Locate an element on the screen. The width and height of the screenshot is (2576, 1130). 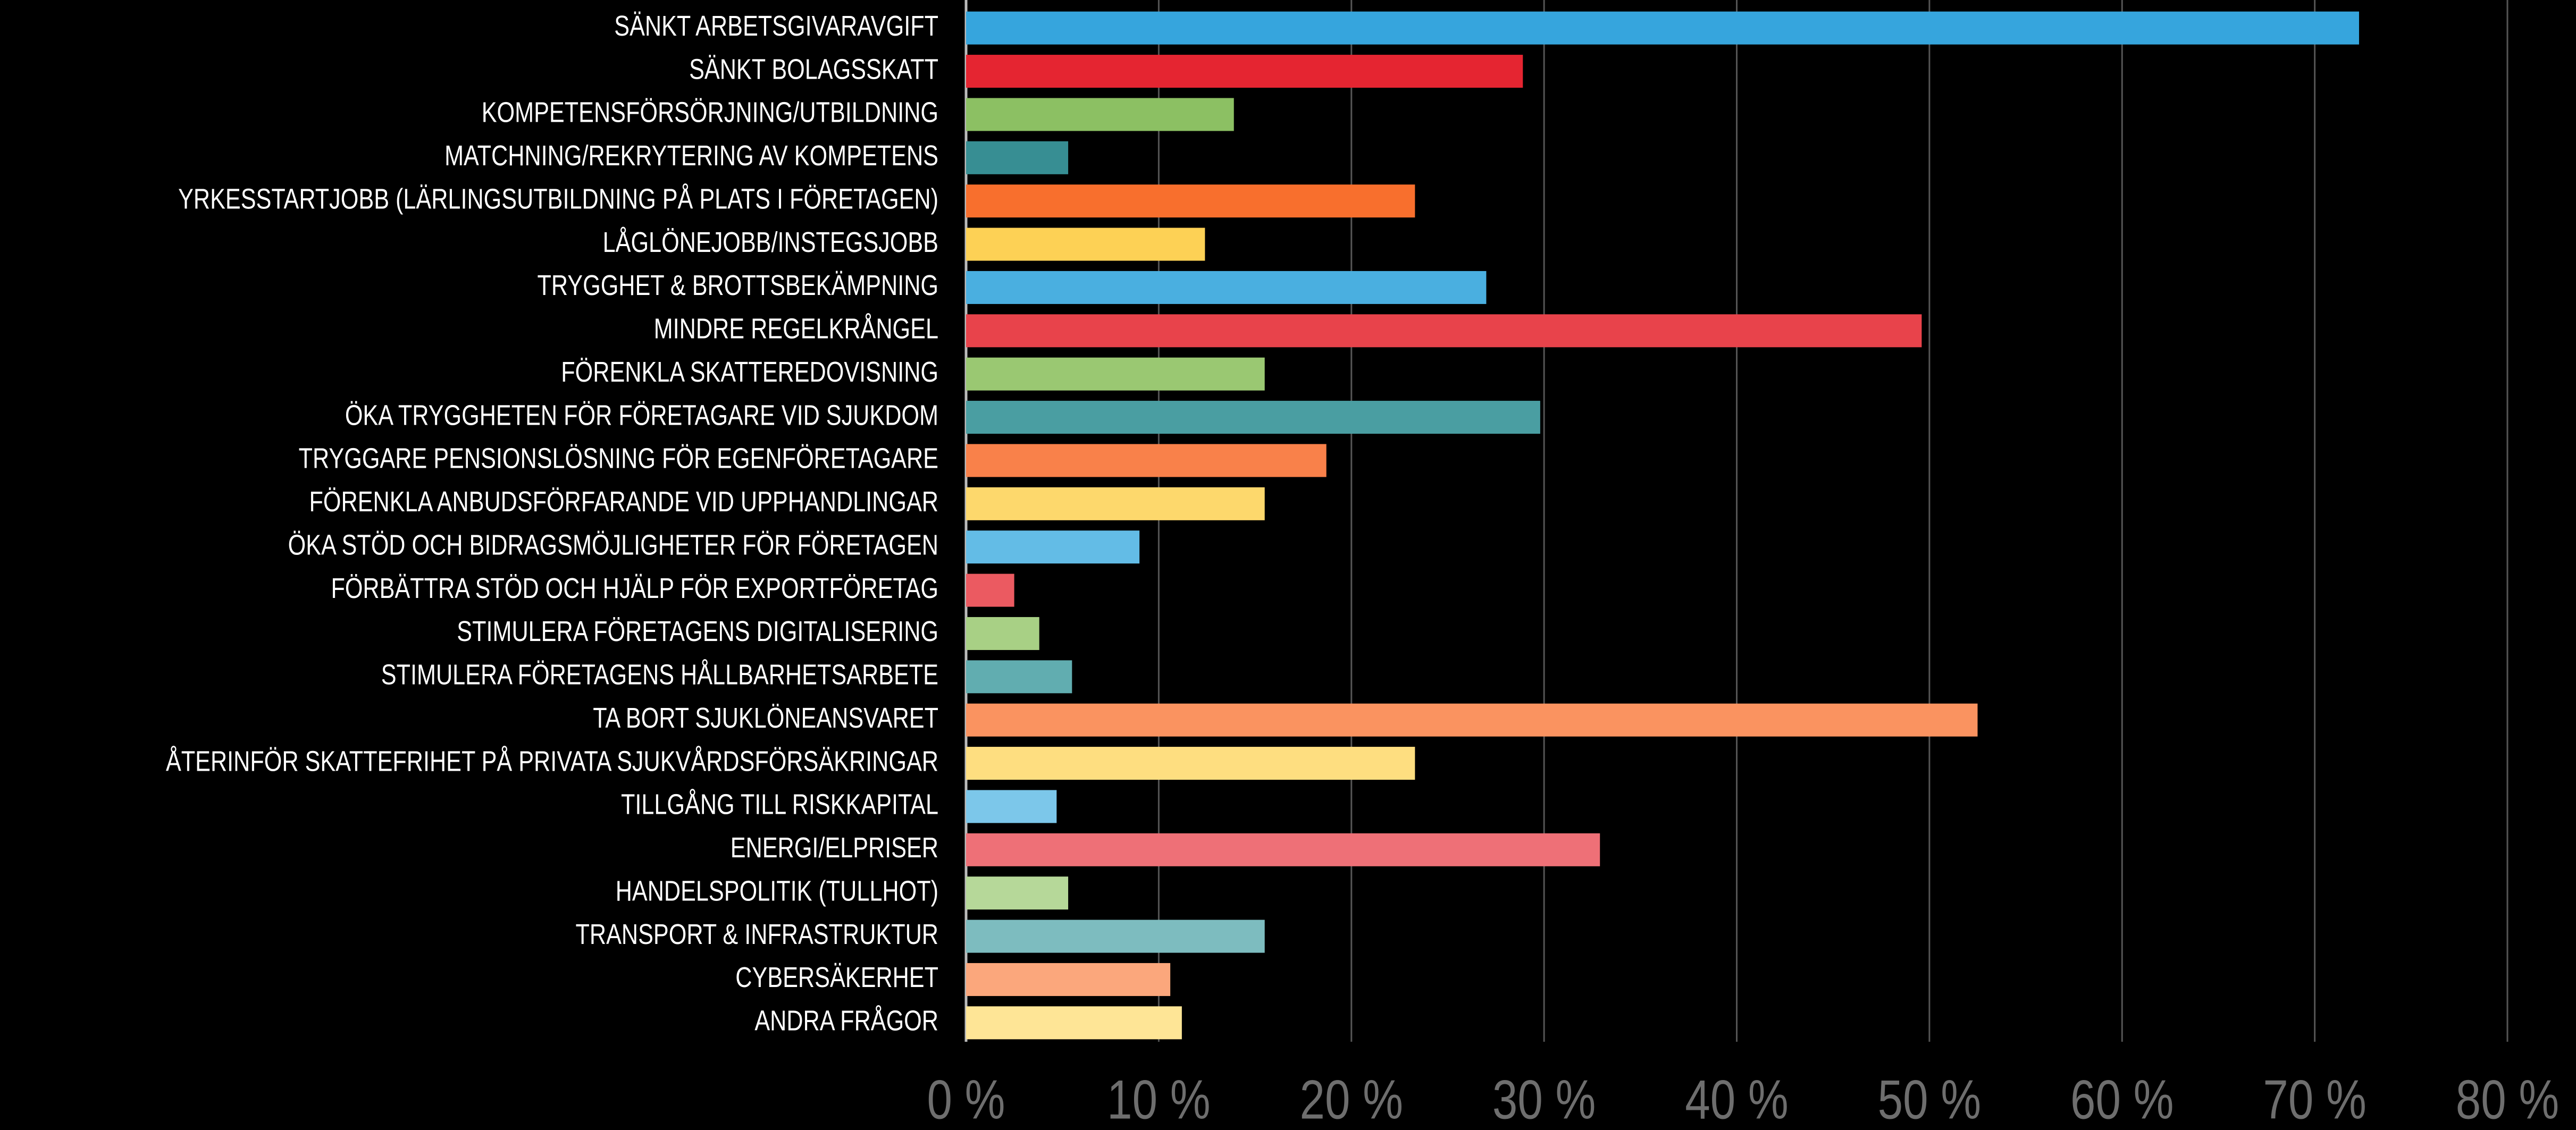
y-tick-label: KOMPETENSFÖRSÖRJNING/UTBILDNING is located at coordinates (710, 113).